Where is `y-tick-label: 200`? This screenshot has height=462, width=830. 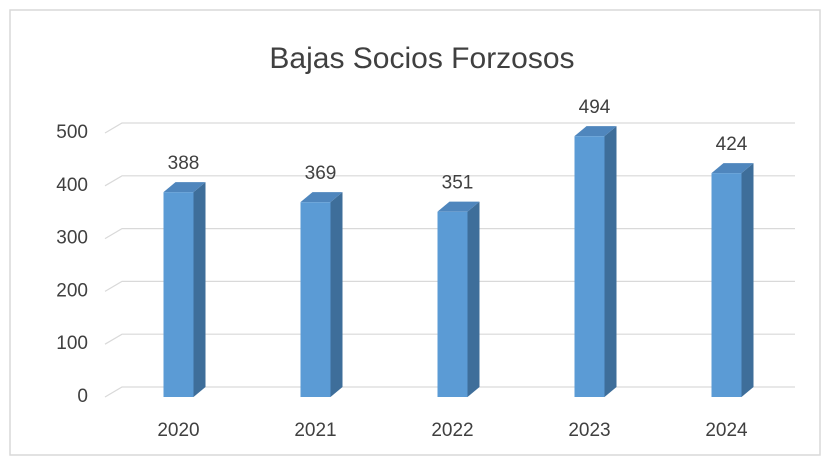 y-tick-label: 200 is located at coordinates (72, 290).